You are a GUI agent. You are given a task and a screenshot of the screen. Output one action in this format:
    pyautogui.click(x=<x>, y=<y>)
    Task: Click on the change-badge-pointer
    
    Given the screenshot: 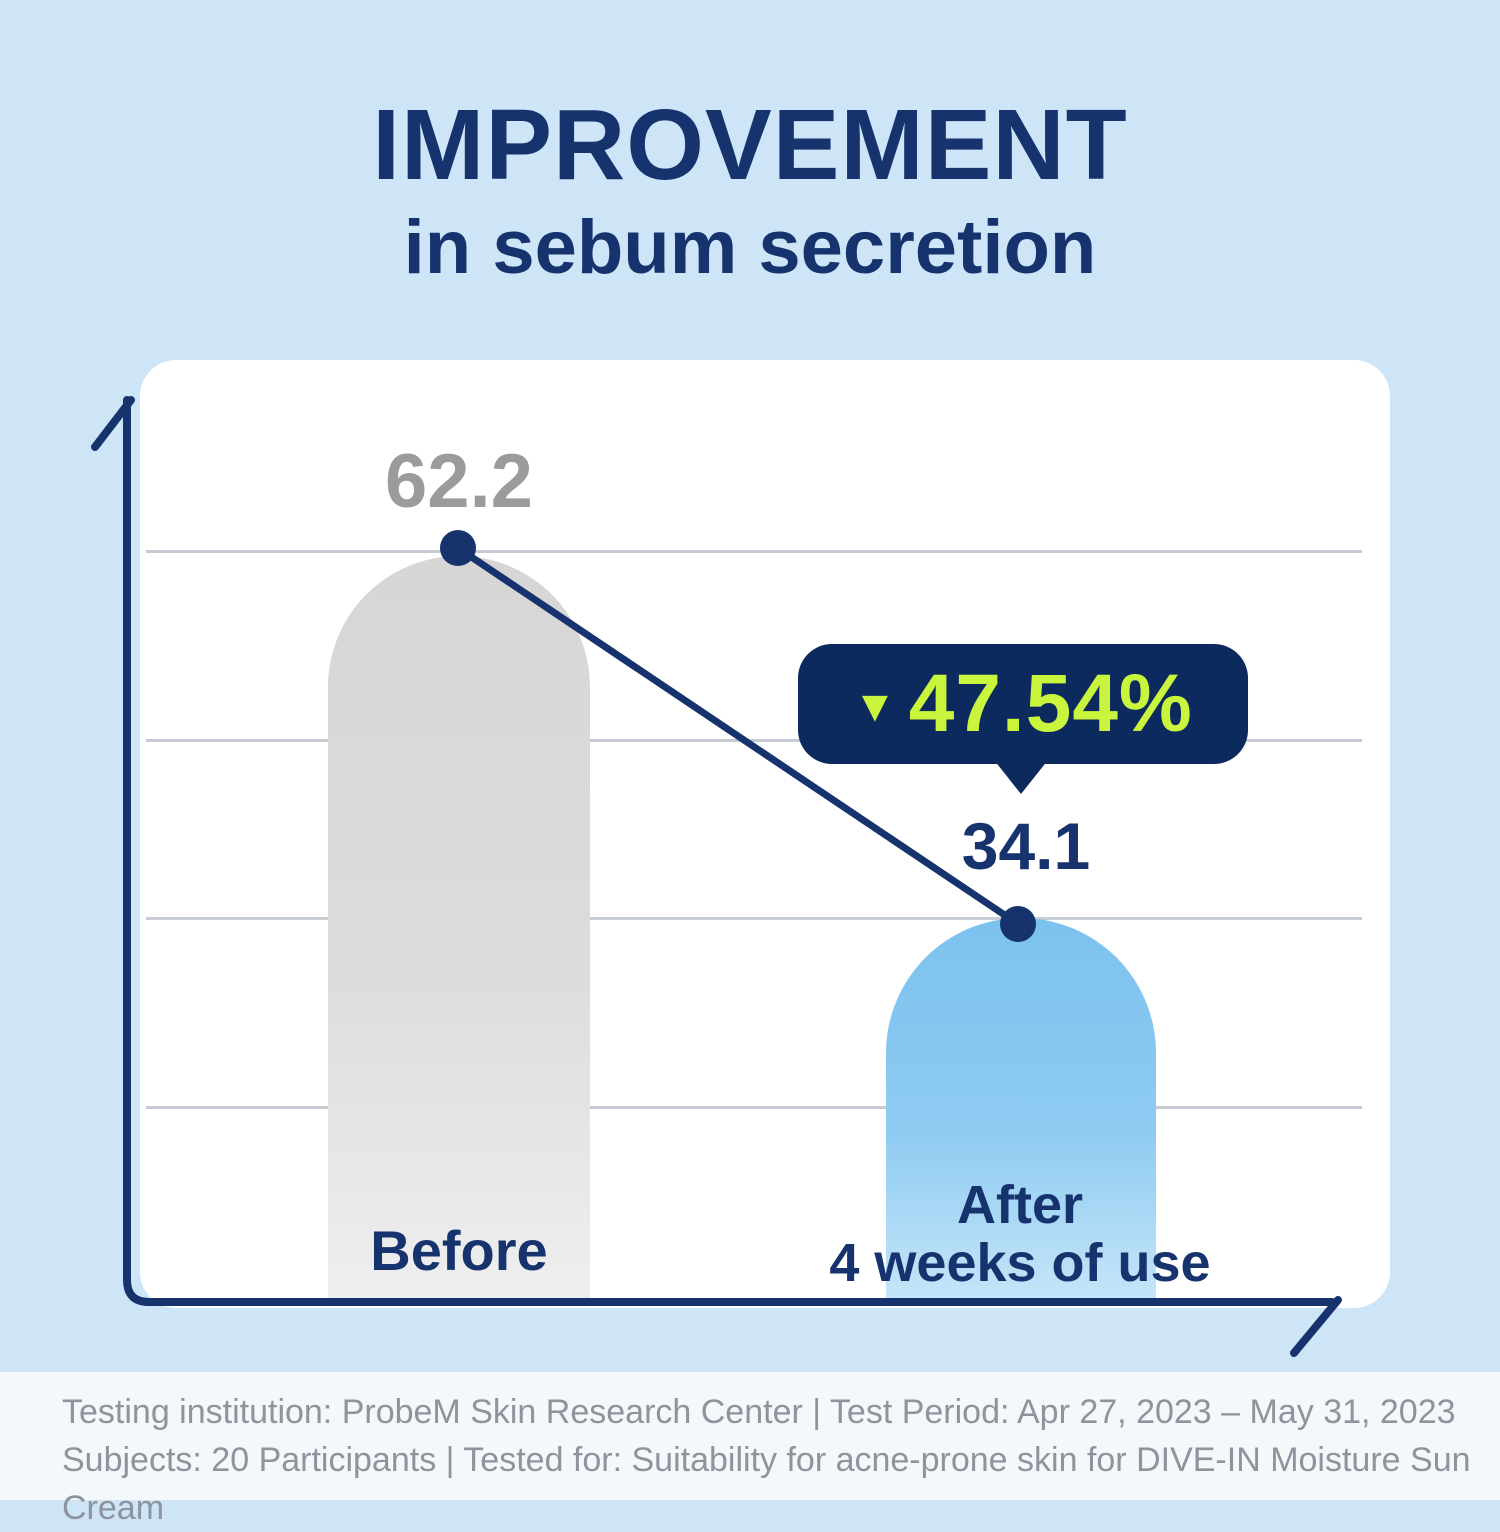 What is the action you would take?
    pyautogui.click(x=1021, y=777)
    